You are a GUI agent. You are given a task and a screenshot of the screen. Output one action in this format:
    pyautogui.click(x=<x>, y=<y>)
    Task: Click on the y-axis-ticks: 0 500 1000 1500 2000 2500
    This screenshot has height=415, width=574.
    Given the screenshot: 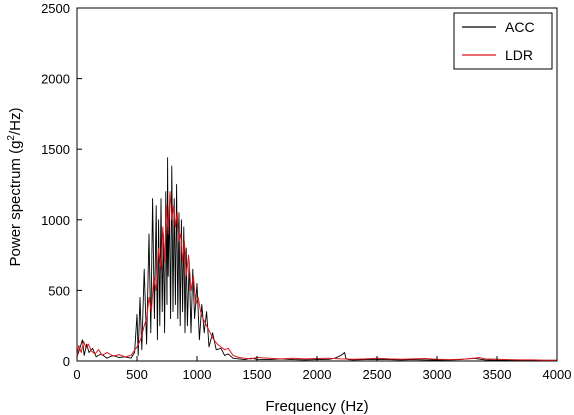 What is the action you would take?
    pyautogui.click(x=61, y=185)
    